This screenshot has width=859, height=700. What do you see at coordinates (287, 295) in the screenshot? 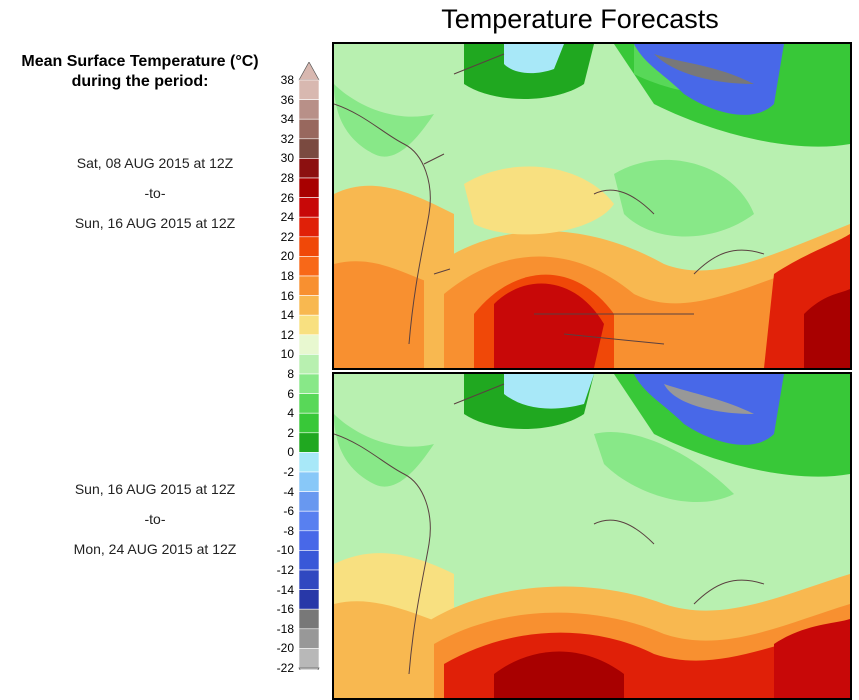
I see `colorbar-tick-label: 16` at bounding box center [287, 295].